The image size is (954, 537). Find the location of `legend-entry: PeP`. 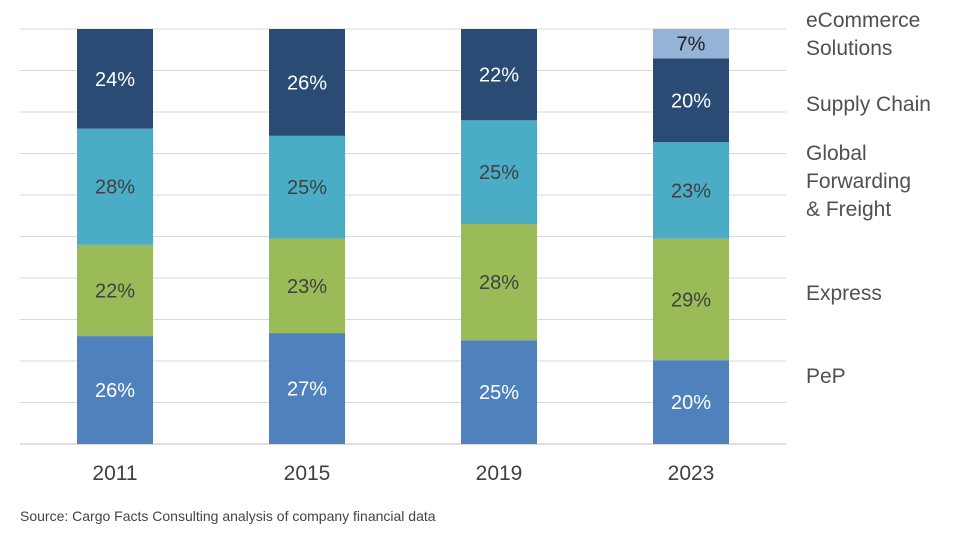

legend-entry: PeP is located at coordinates (826, 376).